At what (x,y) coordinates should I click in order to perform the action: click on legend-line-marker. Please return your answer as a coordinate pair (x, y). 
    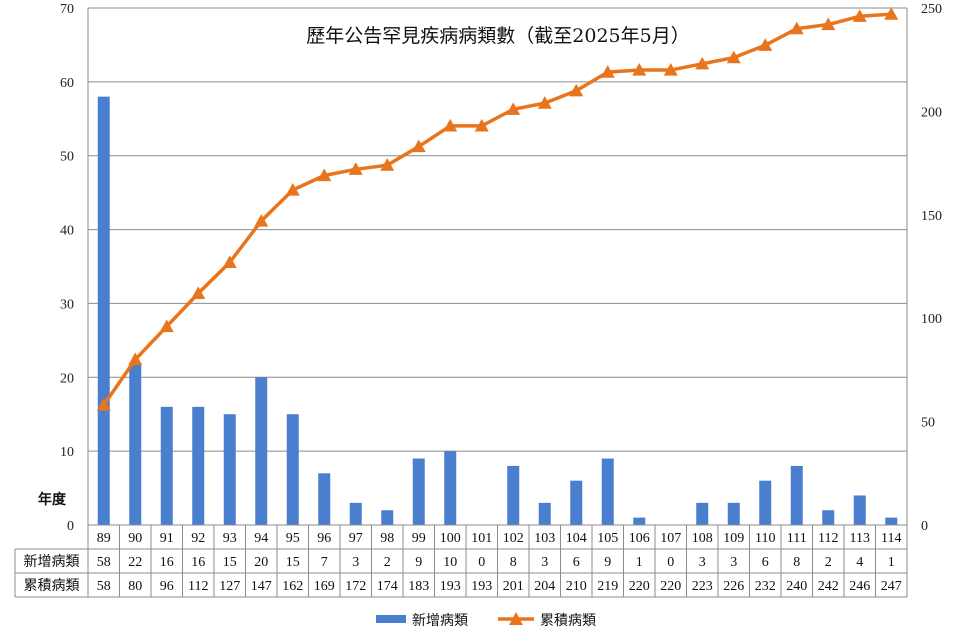
    Looking at the image, I should click on (516, 618).